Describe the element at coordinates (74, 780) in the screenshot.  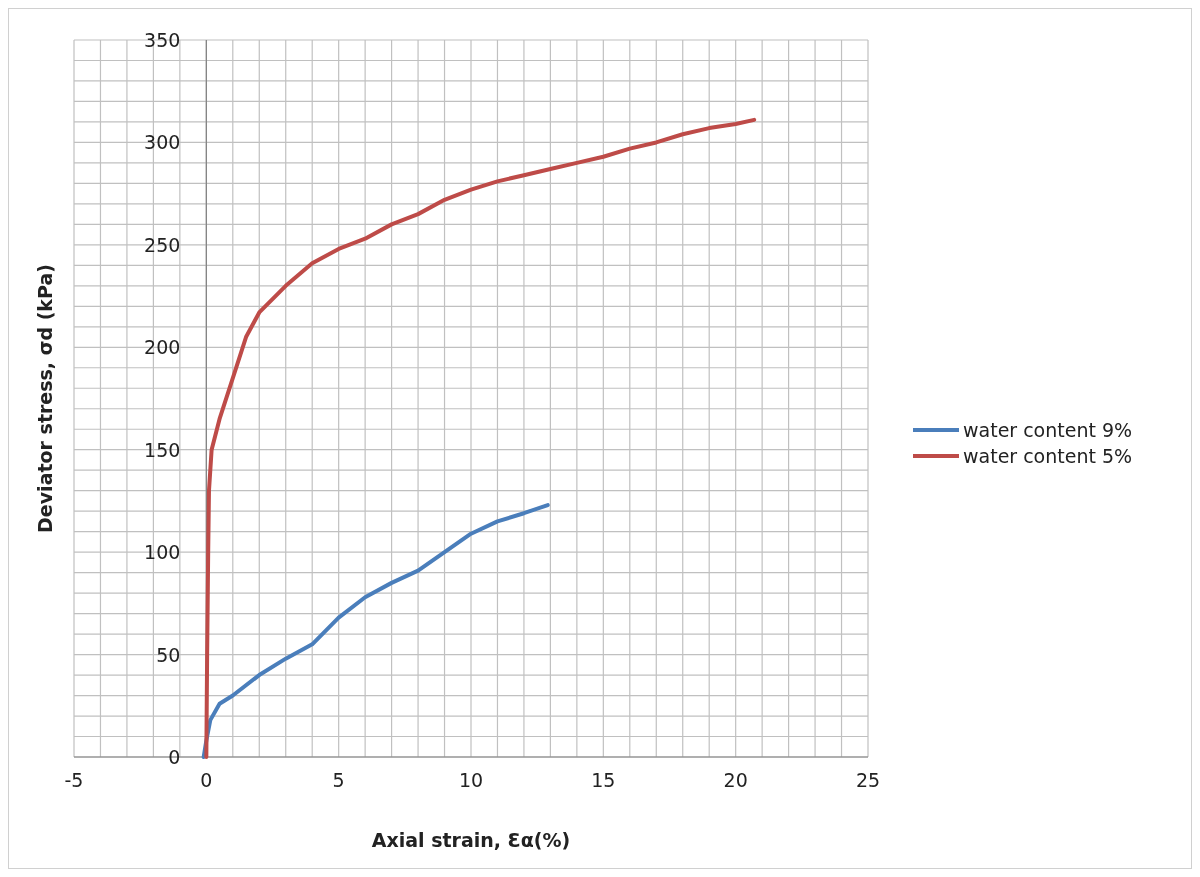
I see `x-tick-label: -5` at that location.